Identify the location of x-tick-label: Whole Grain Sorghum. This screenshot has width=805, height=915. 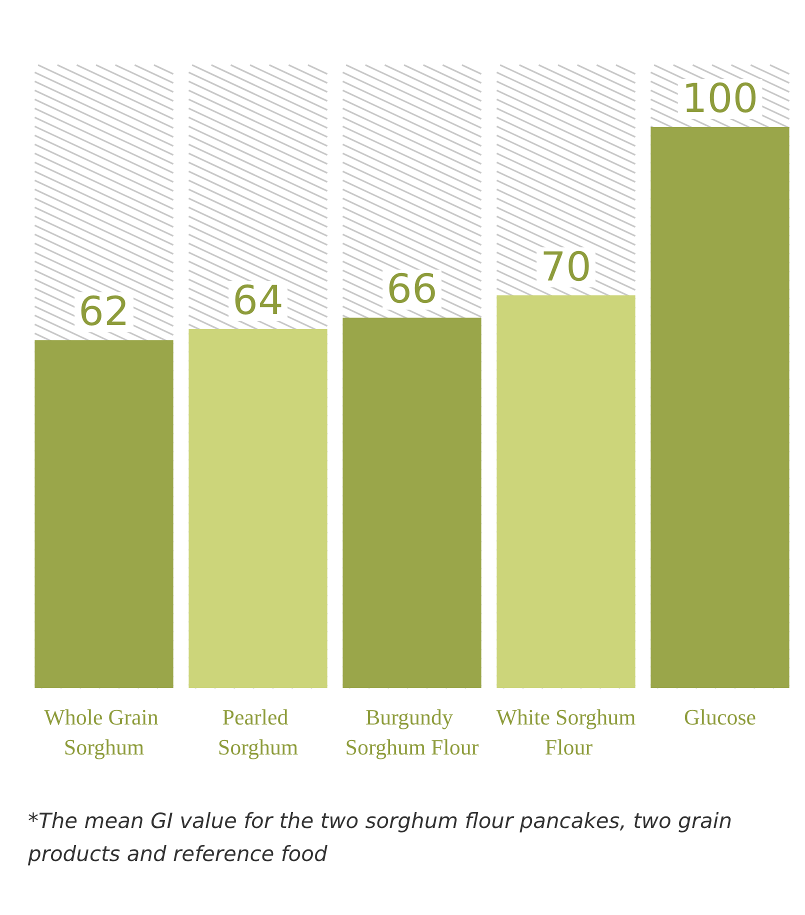
(104, 732).